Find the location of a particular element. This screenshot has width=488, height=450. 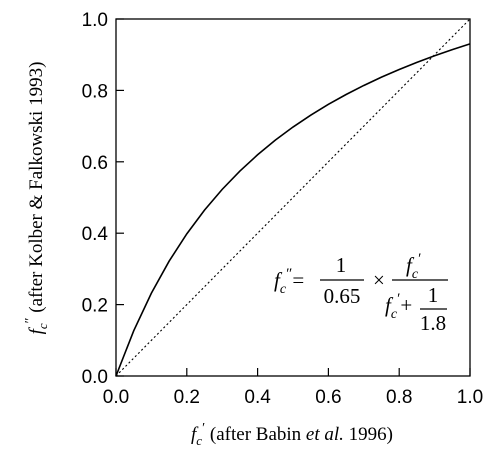

eq-times: × is located at coordinates (379, 280).